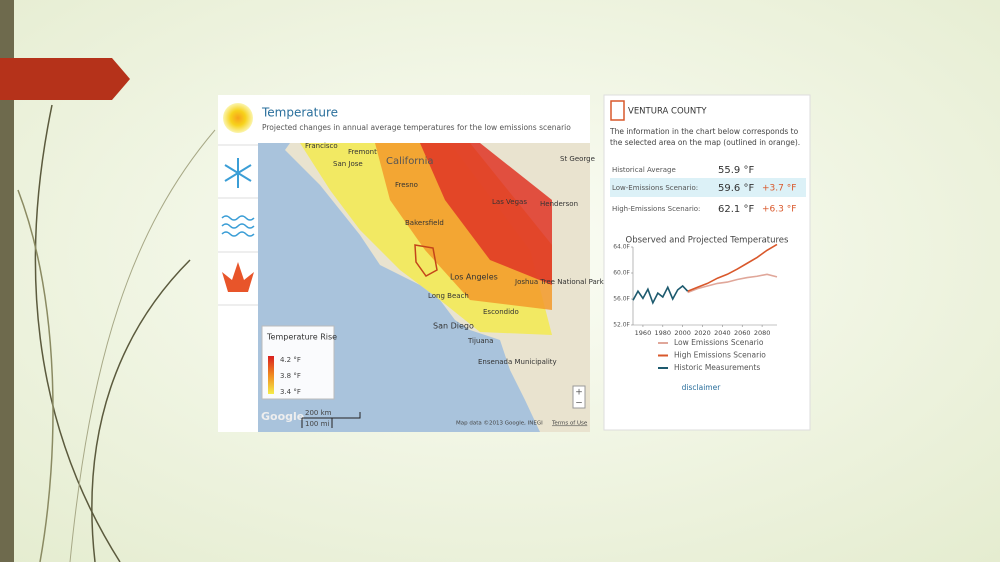 This screenshot has width=1000, height=562. I want to click on scale-label: 200 km, so click(318, 413).